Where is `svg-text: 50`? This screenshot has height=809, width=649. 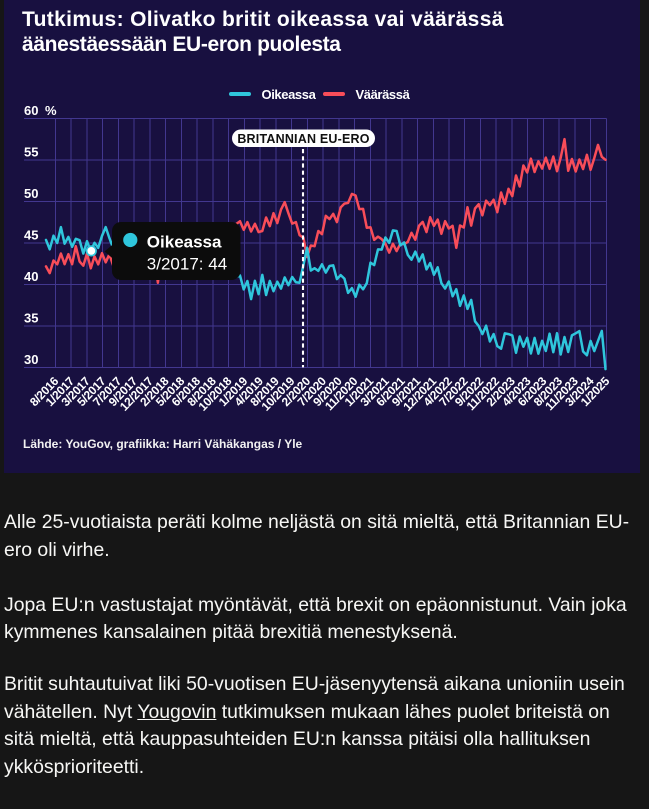 svg-text: 50 is located at coordinates (31, 193).